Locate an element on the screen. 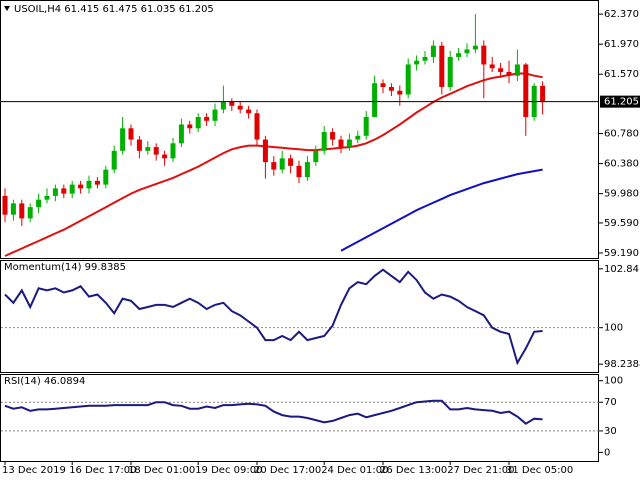  x-tick-label: 31 Dec 05:00 is located at coordinates (539, 470).